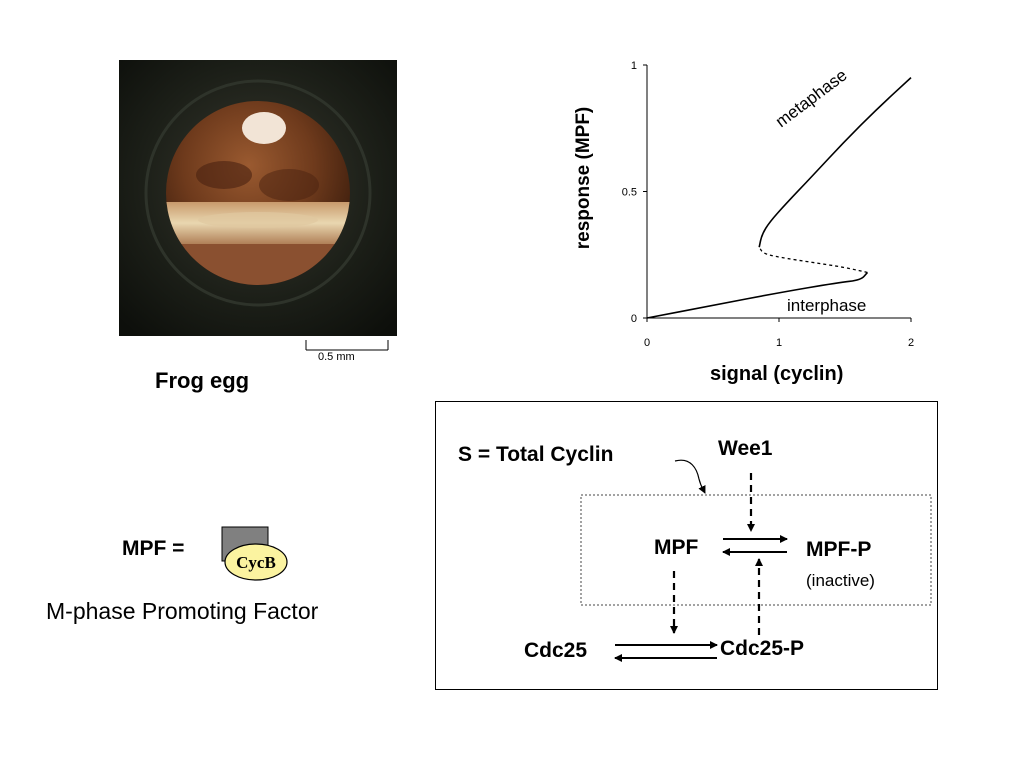 The width and height of the screenshot is (1024, 768). Describe the element at coordinates (536, 454) in the screenshot. I see `total-cyclin-label: S = Total Cyclin` at that location.